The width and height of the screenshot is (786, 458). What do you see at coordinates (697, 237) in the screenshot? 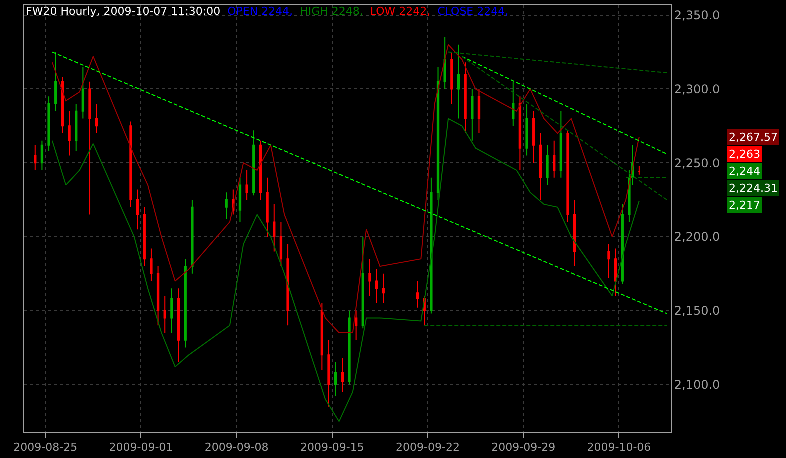
I see `y-tick-label: 2,200.0` at bounding box center [697, 237].